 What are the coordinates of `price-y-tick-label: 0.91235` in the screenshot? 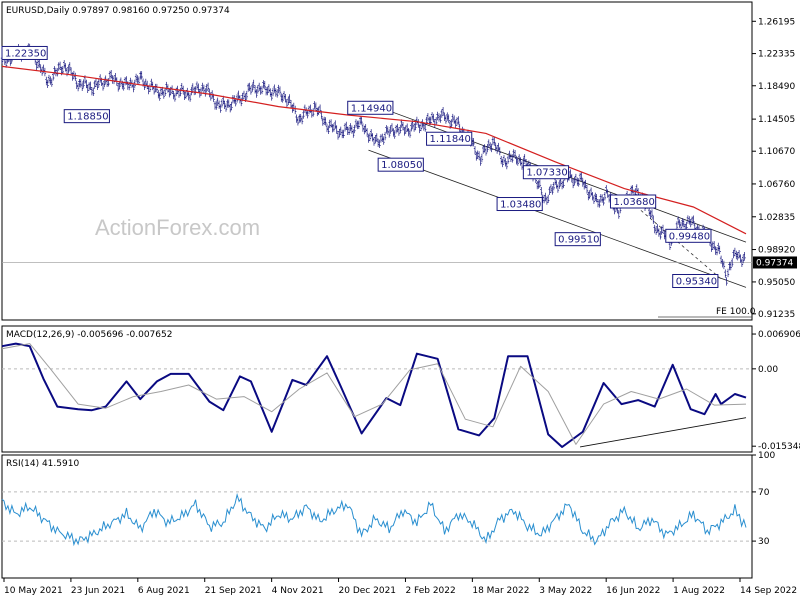 It's located at (776, 315).